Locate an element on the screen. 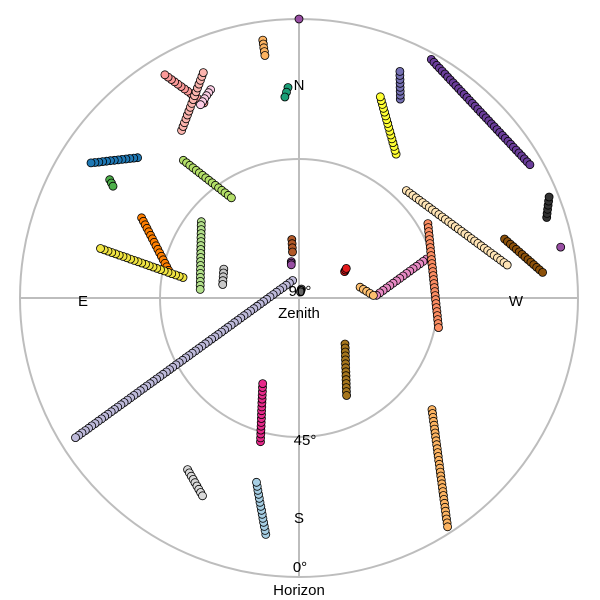  track-30-point is located at coordinates (291, 265).